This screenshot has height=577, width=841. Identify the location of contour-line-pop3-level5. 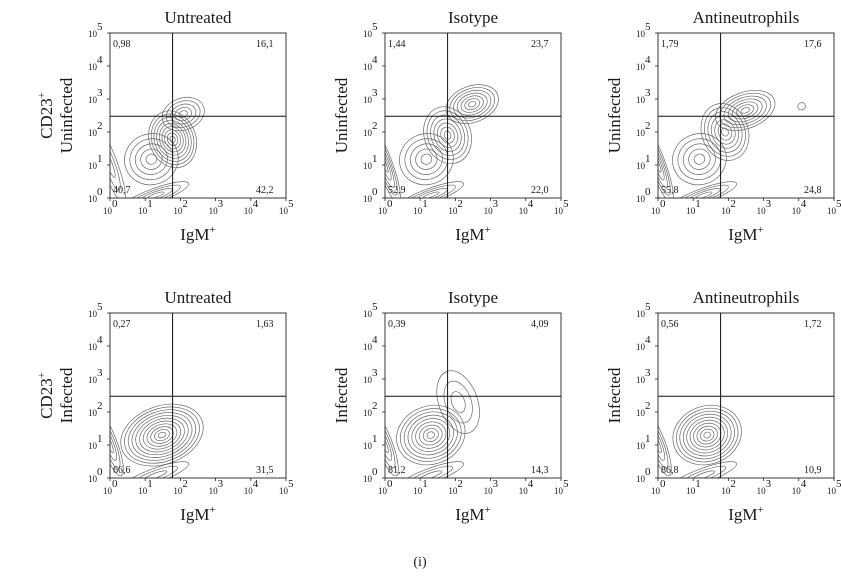
(448, 135).